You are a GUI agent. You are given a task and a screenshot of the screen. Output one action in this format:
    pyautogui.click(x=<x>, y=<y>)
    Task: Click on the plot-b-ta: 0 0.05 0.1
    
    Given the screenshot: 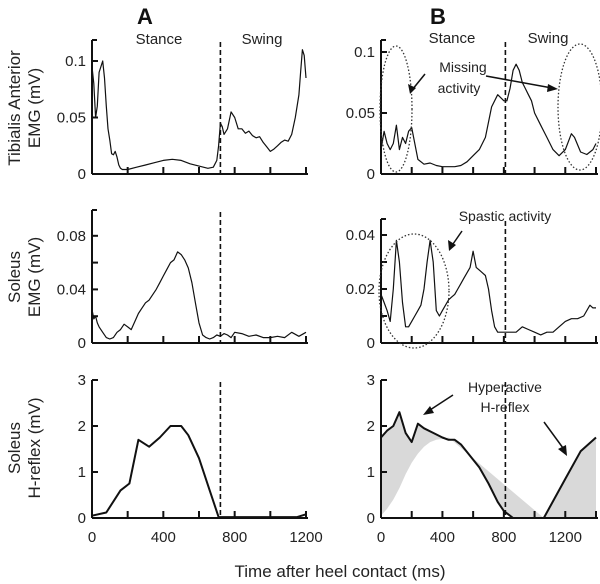 What is the action you would take?
    pyautogui.click(x=472, y=111)
    